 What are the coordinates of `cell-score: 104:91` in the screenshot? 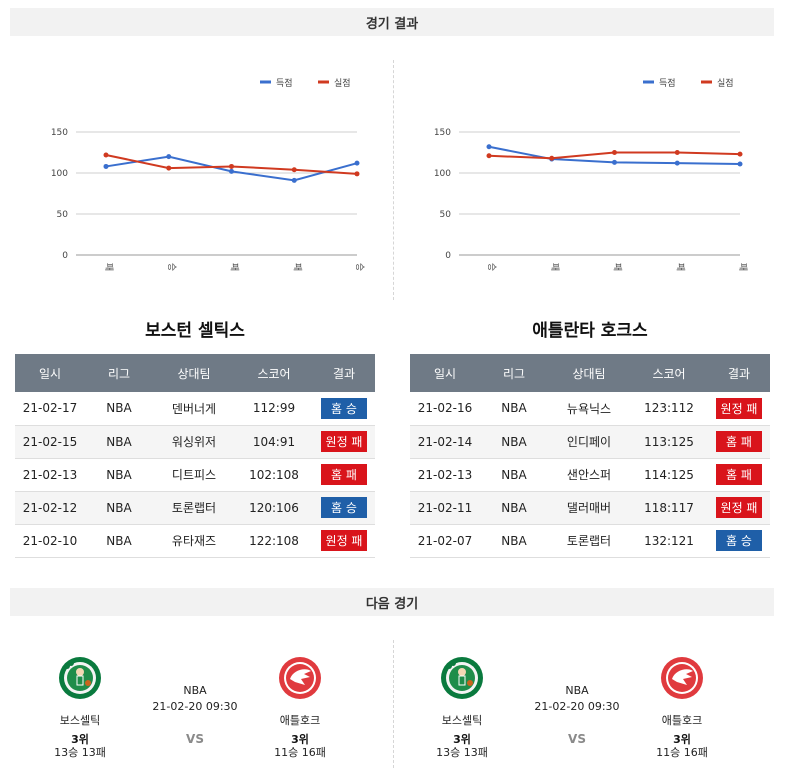 It's located at (274, 442).